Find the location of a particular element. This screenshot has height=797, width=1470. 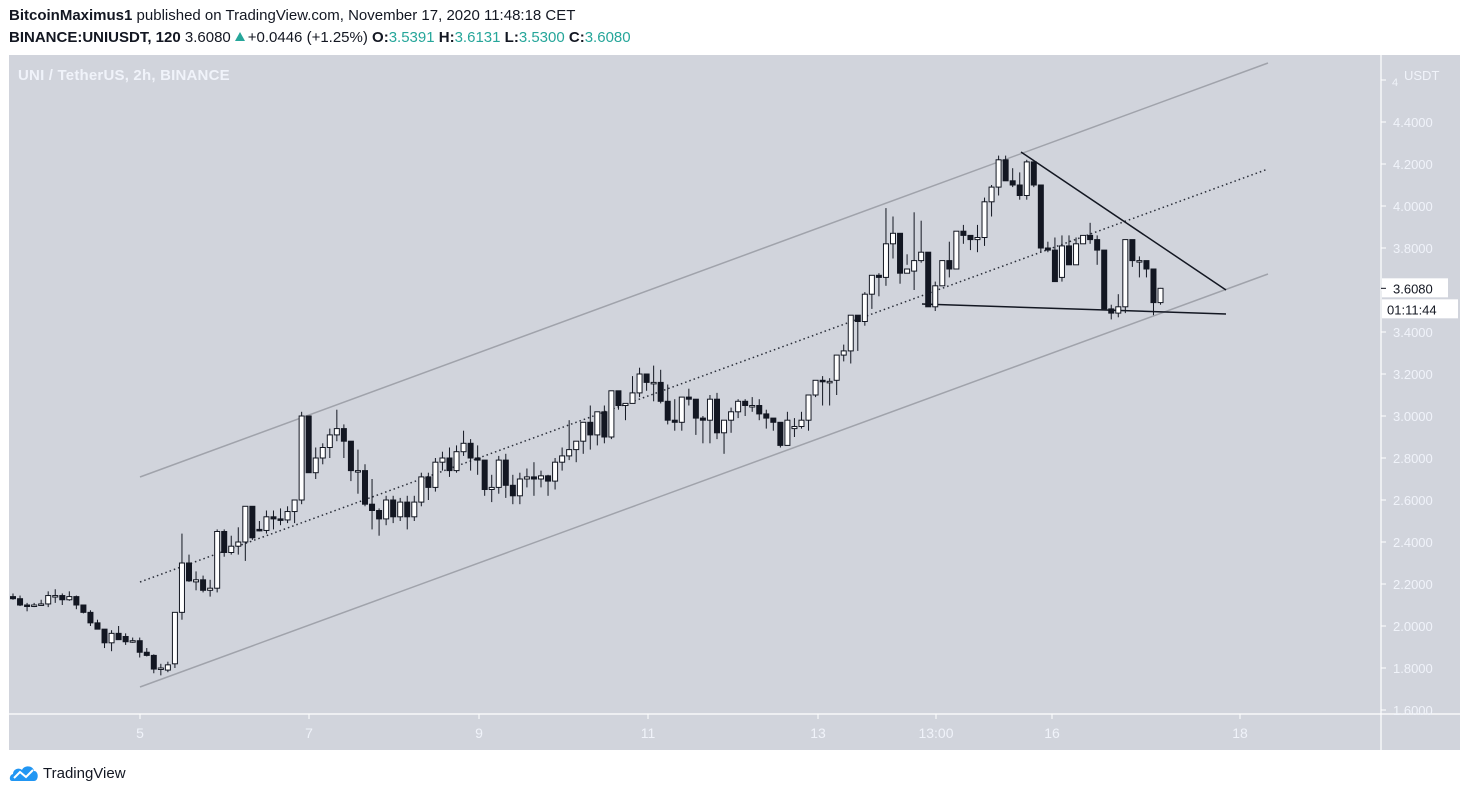

triangle-support-line is located at coordinates (1074, 309).